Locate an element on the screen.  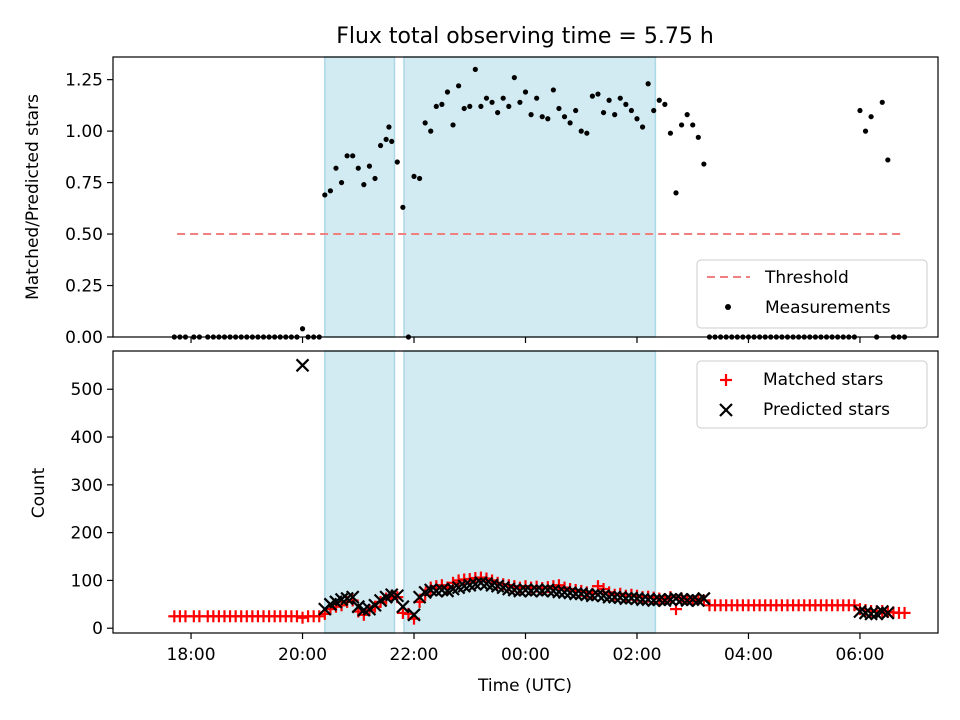
chart-title: Flux total observing time = 5.75 h is located at coordinates (525, 36).